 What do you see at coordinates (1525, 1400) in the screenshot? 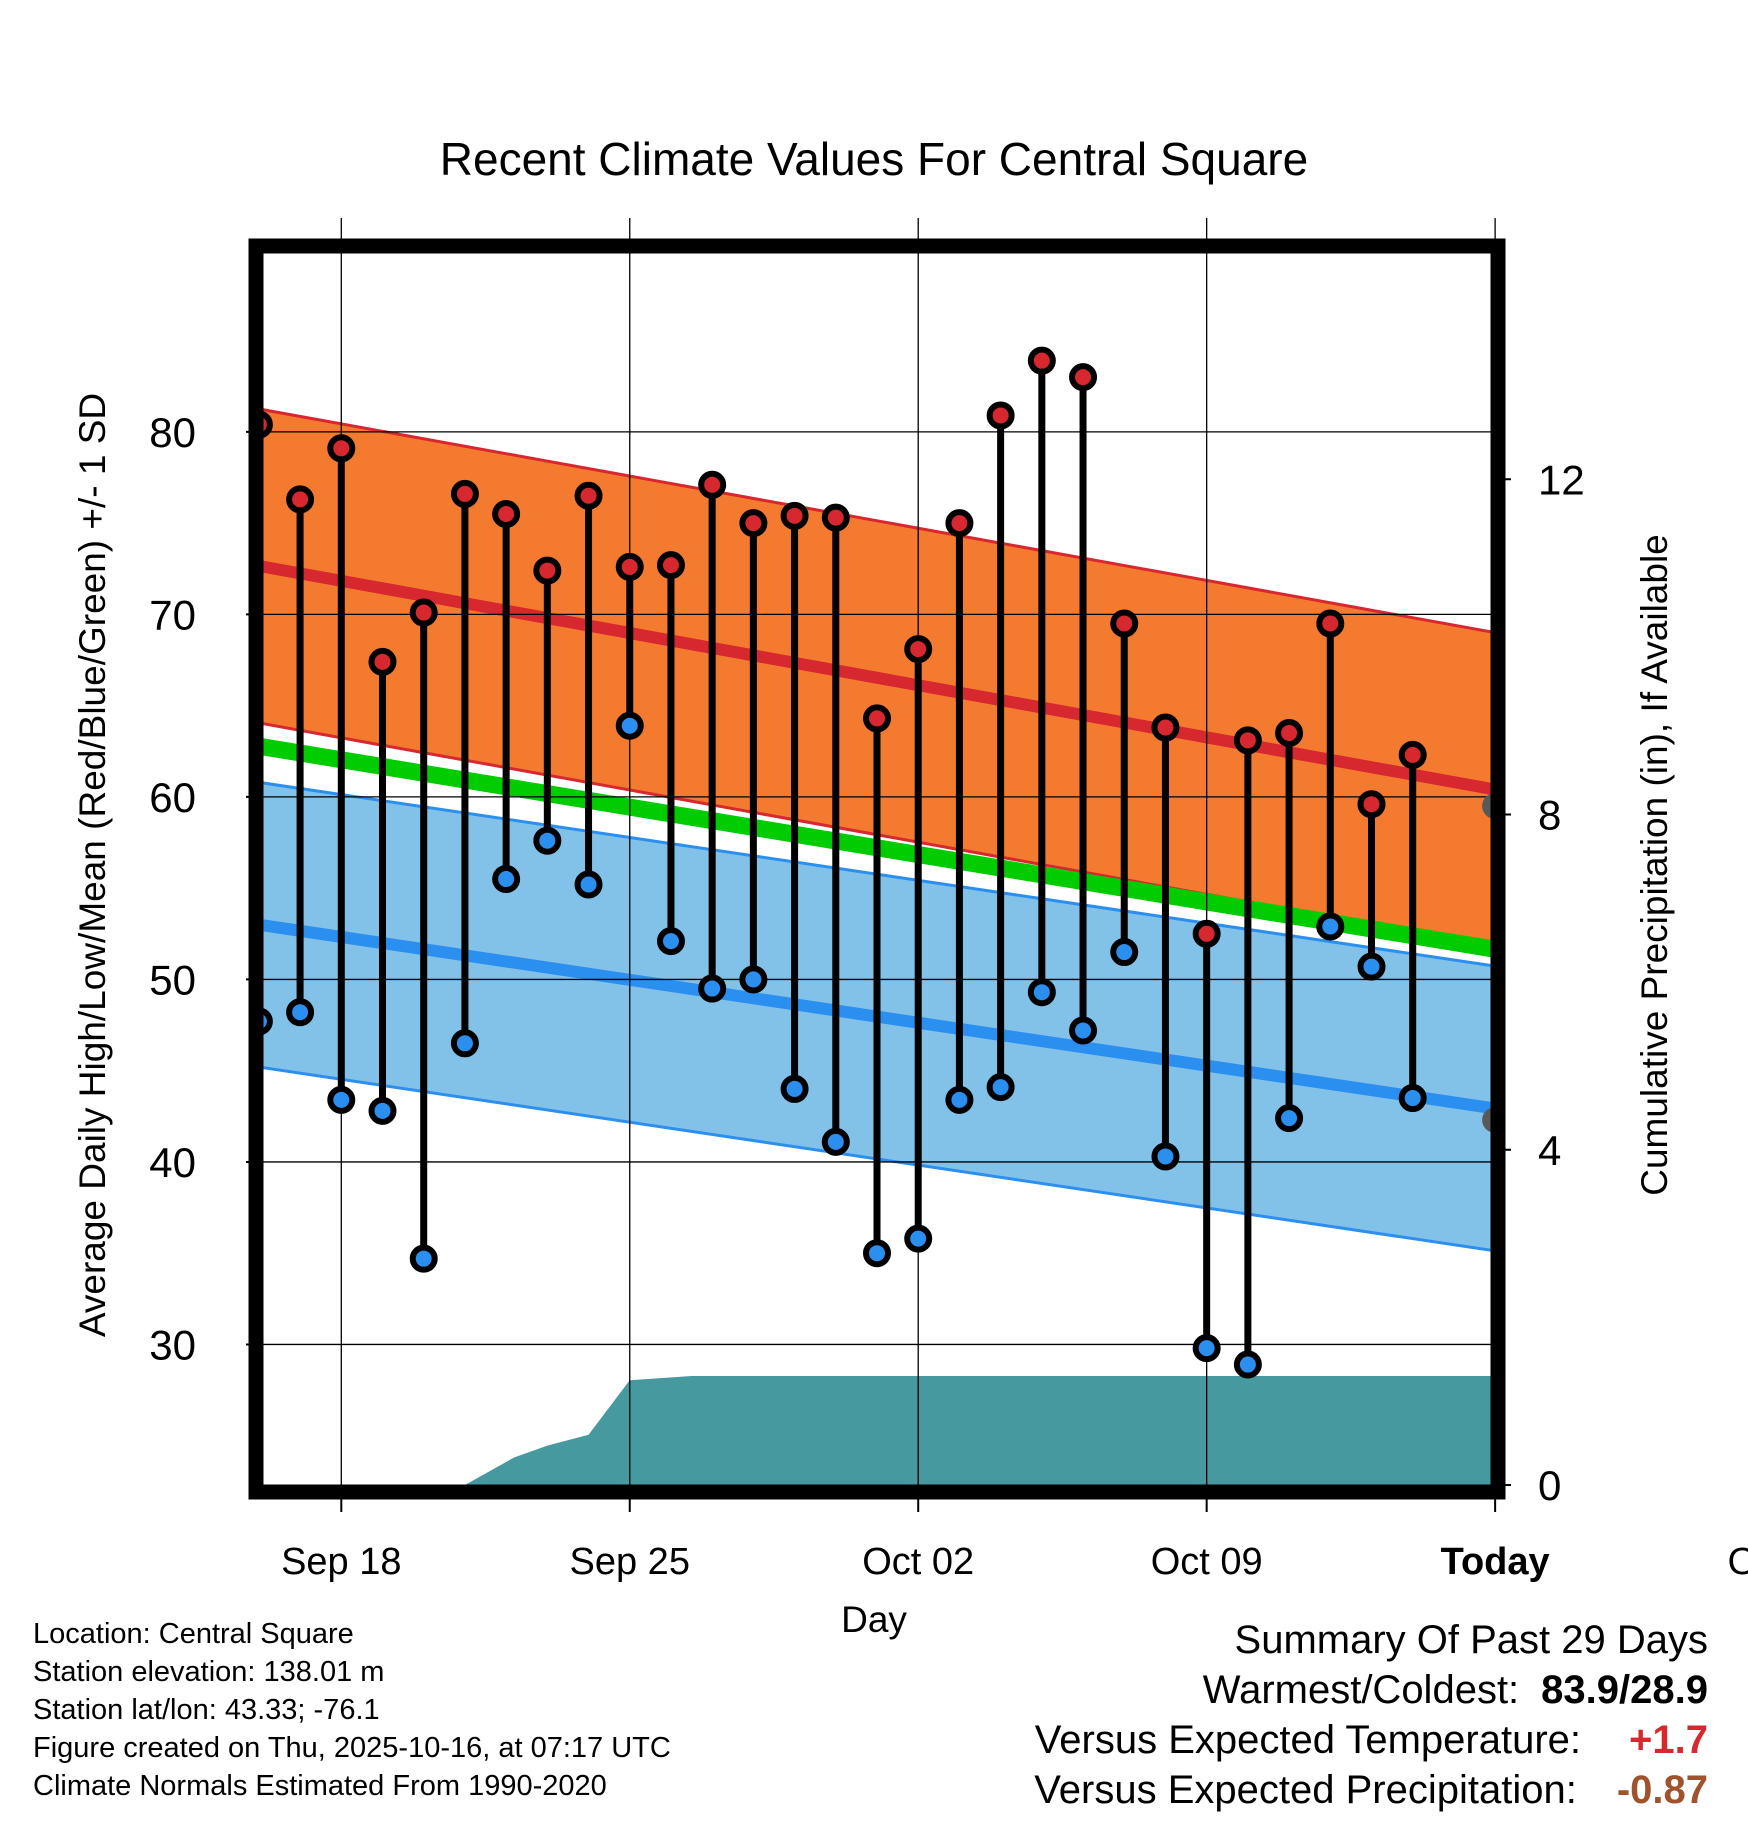
I see `days-count-label: 15` at bounding box center [1525, 1400].